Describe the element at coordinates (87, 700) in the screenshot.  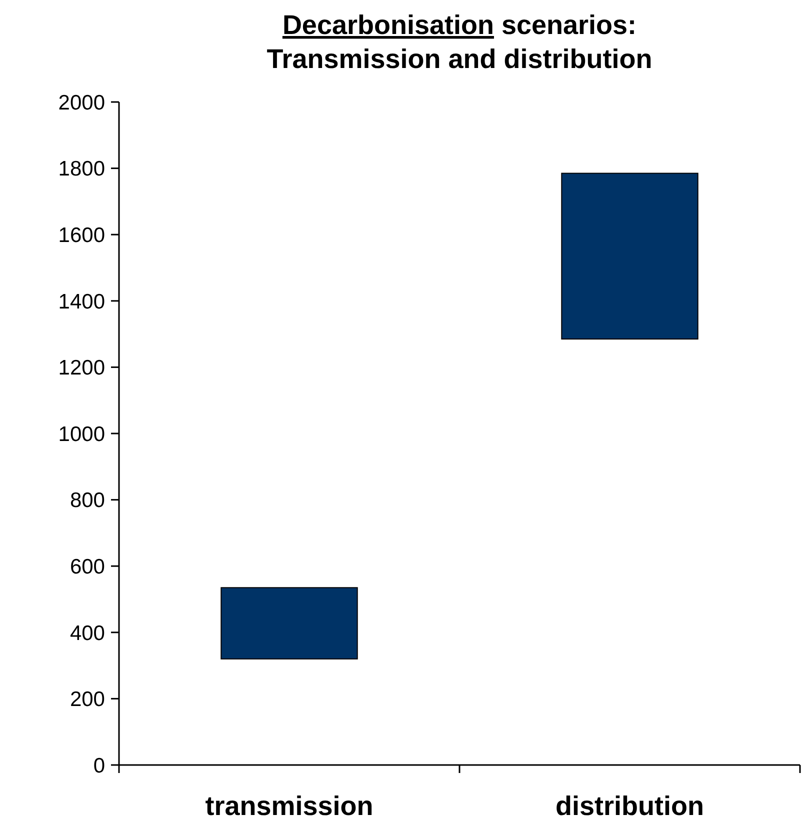
I see `y-tick-label: 200` at that location.